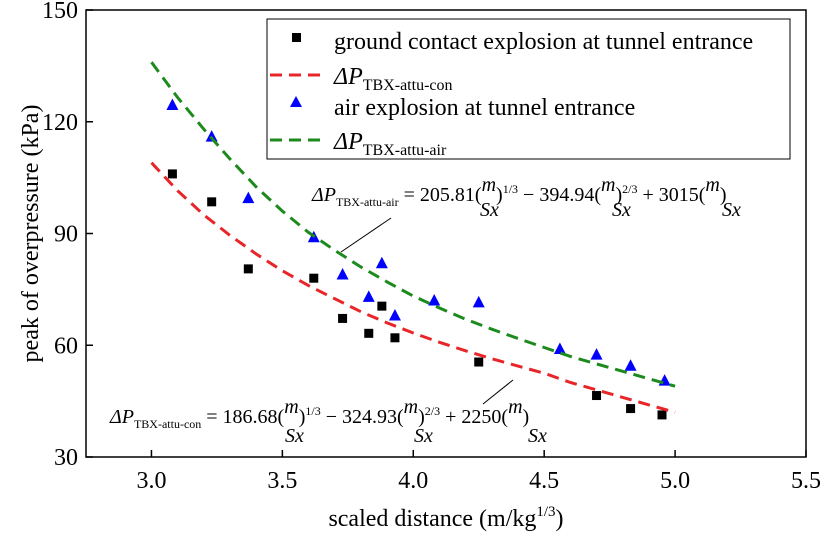 The width and height of the screenshot is (828, 538). I want to click on x-tick-label: 5.0, so click(675, 481).